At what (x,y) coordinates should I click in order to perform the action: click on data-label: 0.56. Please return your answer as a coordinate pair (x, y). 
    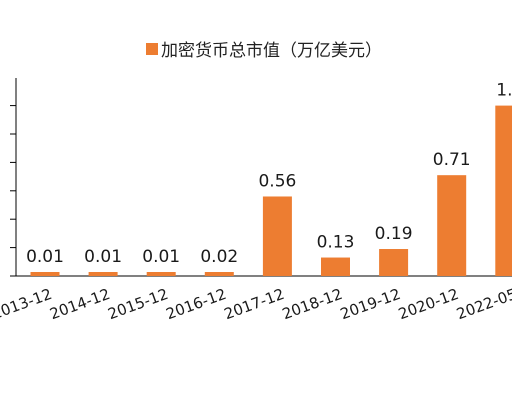
    Looking at the image, I should click on (277, 181).